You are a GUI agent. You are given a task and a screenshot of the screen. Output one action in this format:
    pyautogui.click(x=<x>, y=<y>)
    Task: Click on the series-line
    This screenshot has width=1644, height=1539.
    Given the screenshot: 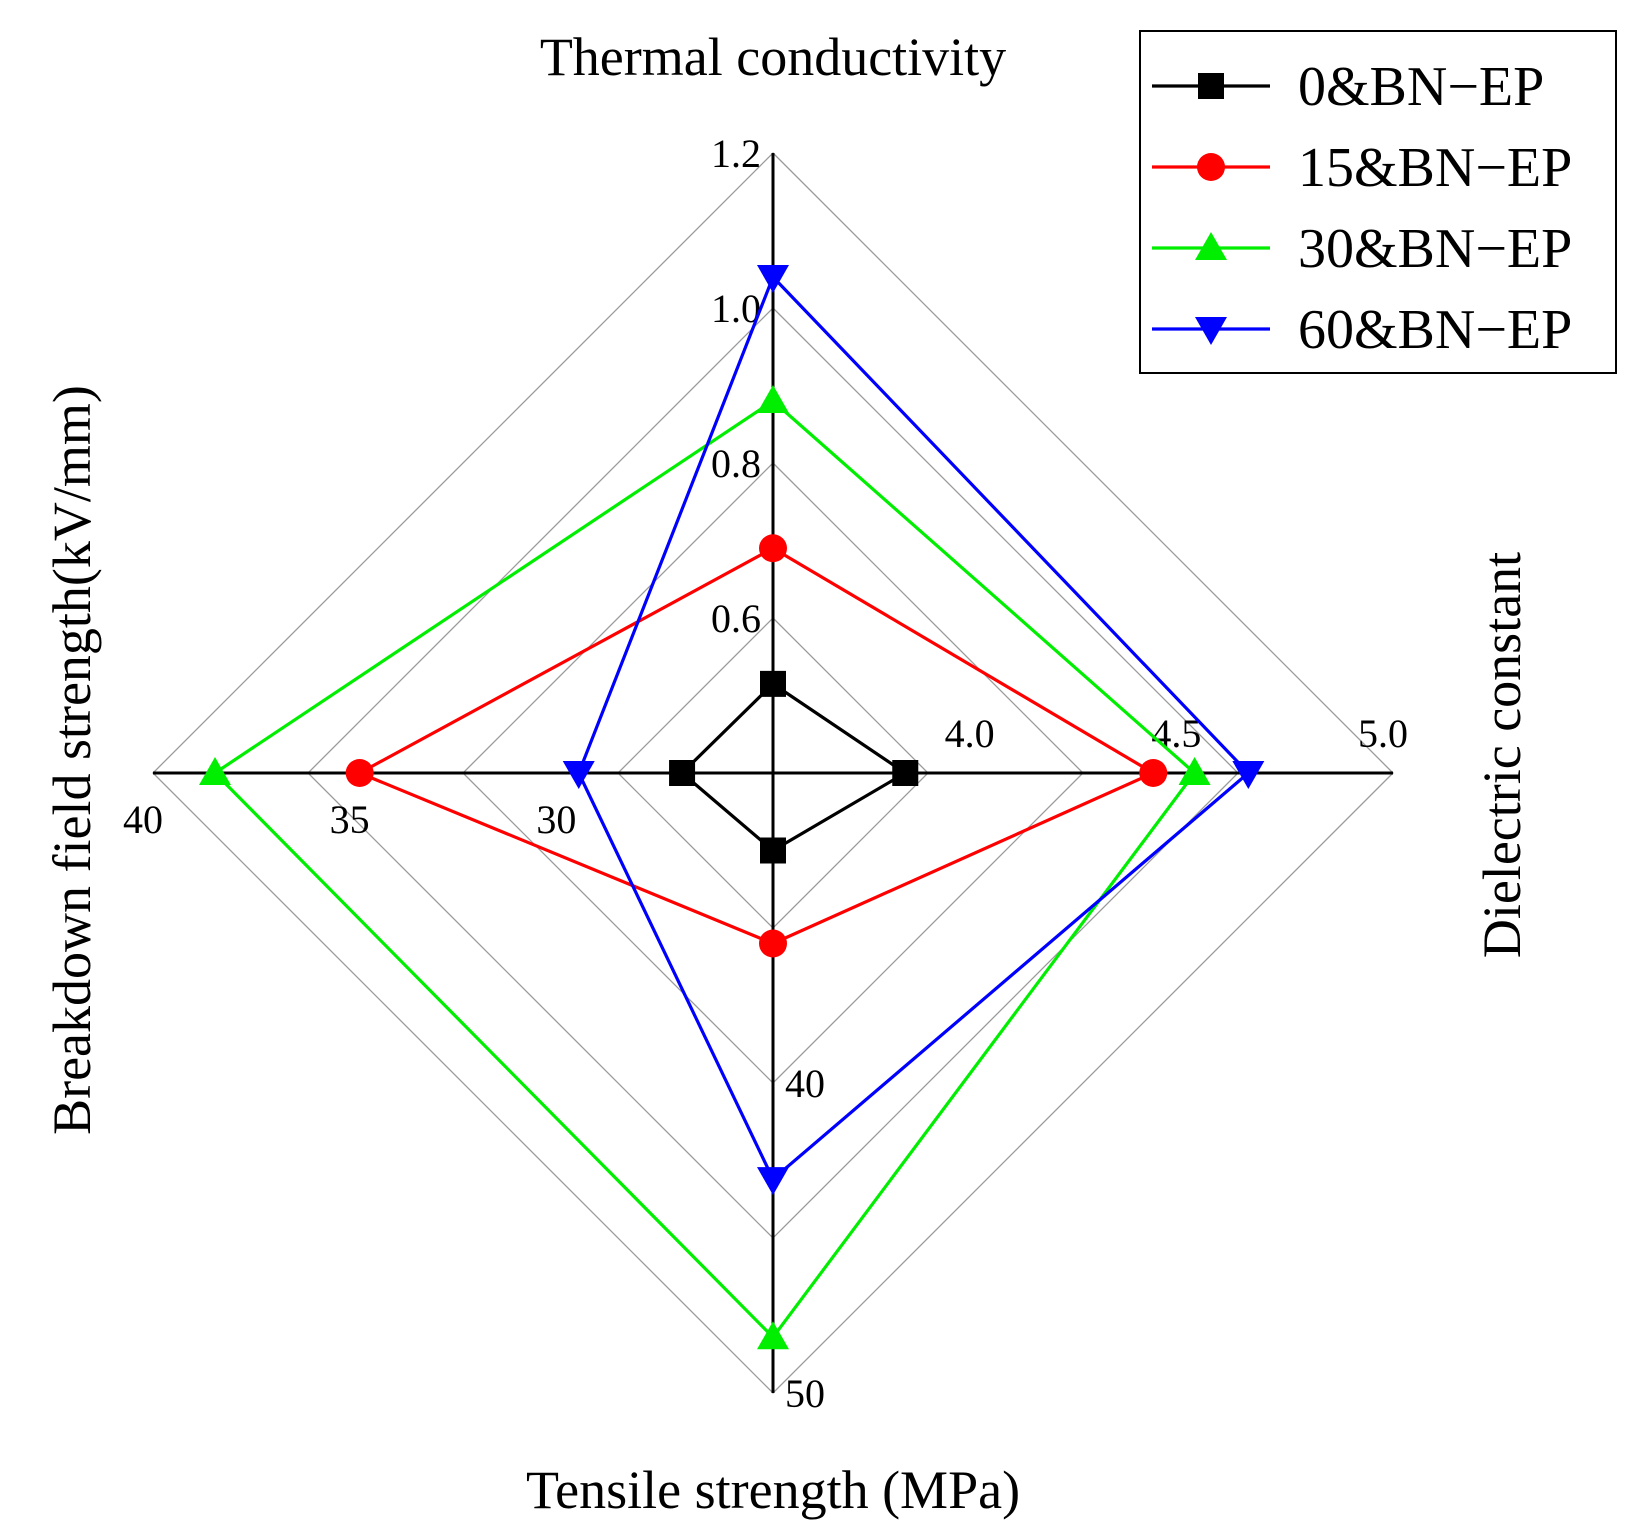 What is the action you would take?
    pyautogui.click(x=794, y=767)
    